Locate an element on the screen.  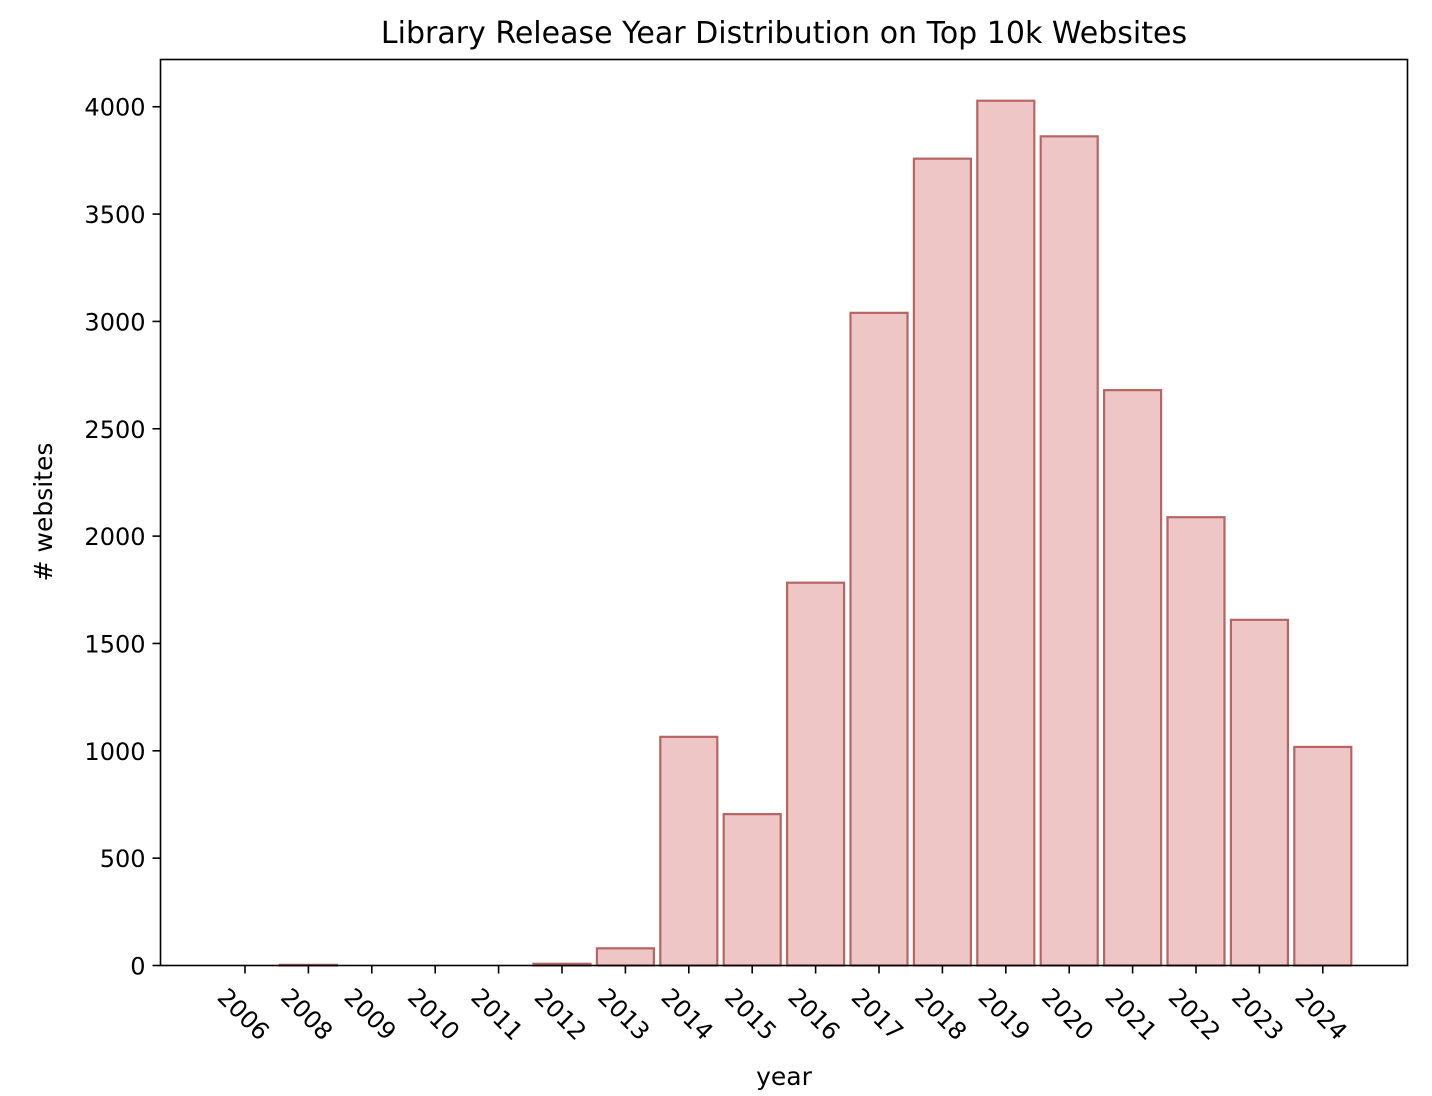
bar-2022 is located at coordinates (1196, 741).